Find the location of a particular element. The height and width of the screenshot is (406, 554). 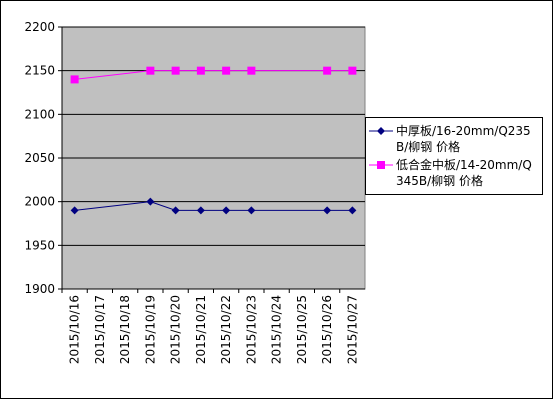

x-tick-label: 2015/10/21 is located at coordinates (201, 329).